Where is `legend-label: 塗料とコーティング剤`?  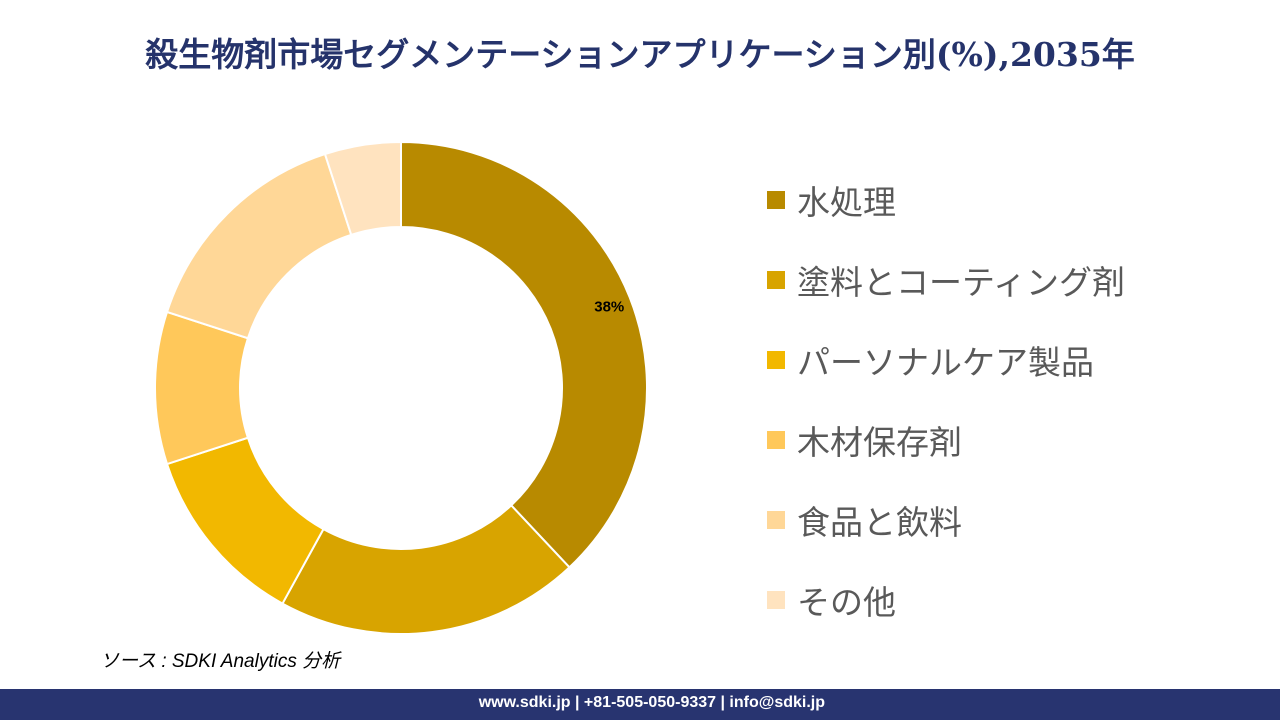
legend-label: 塗料とコーティング剤 is located at coordinates (961, 282).